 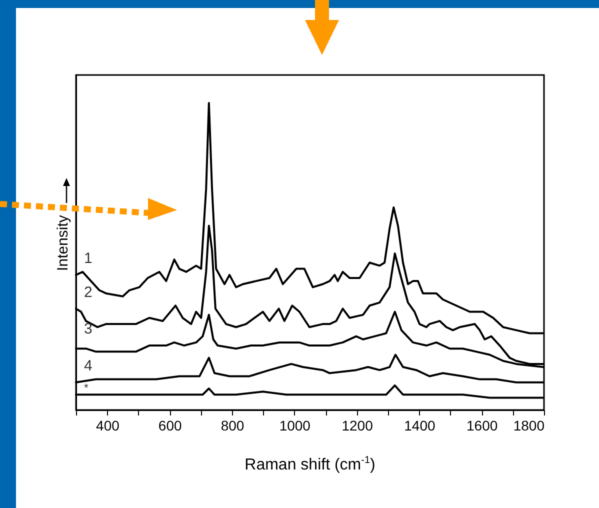 What do you see at coordinates (88, 365) in the screenshot?
I see `series-label: 4` at bounding box center [88, 365].